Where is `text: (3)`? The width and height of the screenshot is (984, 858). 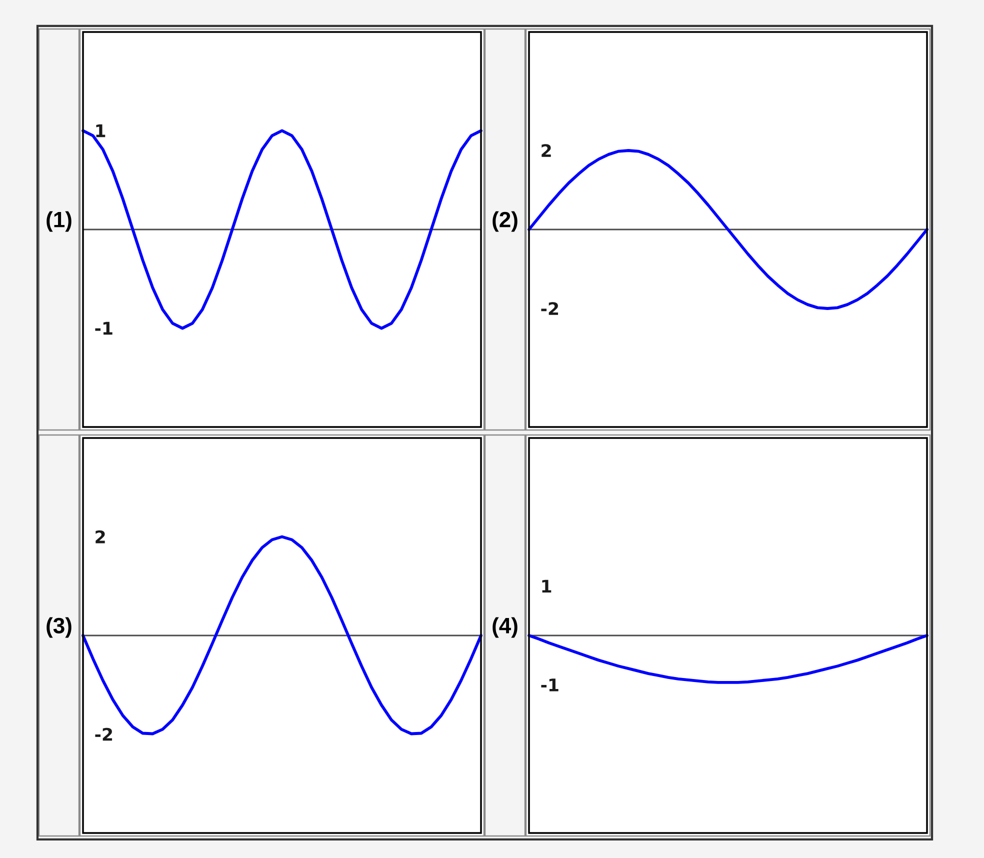 text: (3) is located at coordinates (59, 627).